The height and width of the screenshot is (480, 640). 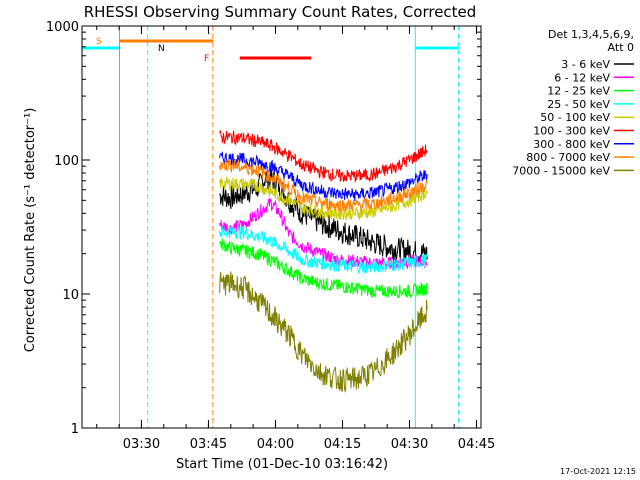 What do you see at coordinates (571, 144) in the screenshot?
I see `legend-label-6: 300 - 800 keV` at bounding box center [571, 144].